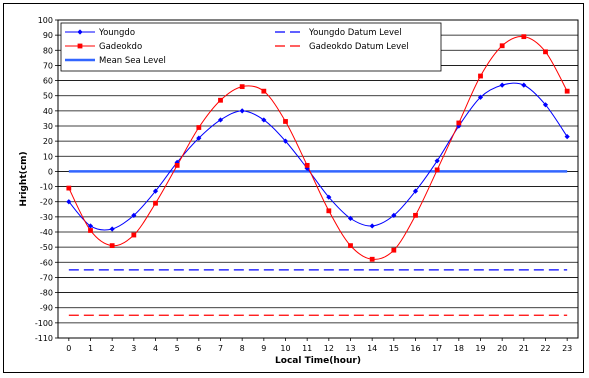 This screenshot has height=378, width=589. Describe the element at coordinates (285, 348) in the screenshot. I see `x-tick-label: 10` at that location.